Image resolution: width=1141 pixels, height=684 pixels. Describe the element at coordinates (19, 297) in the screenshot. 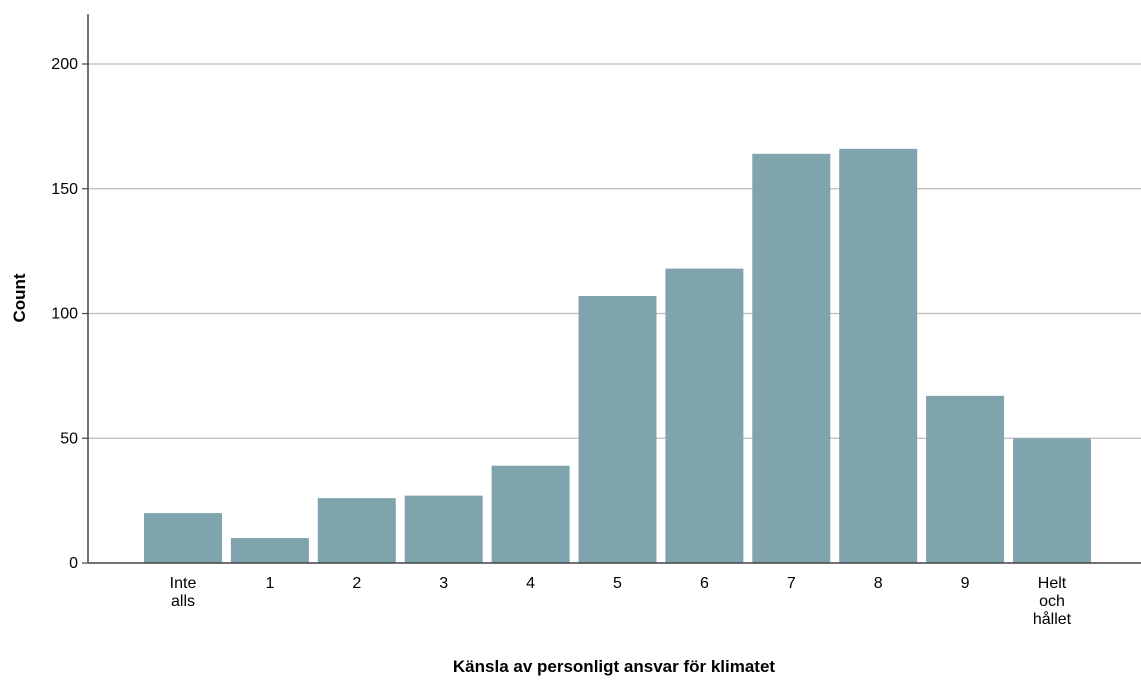

I see `y-axis-title: Count` at that location.